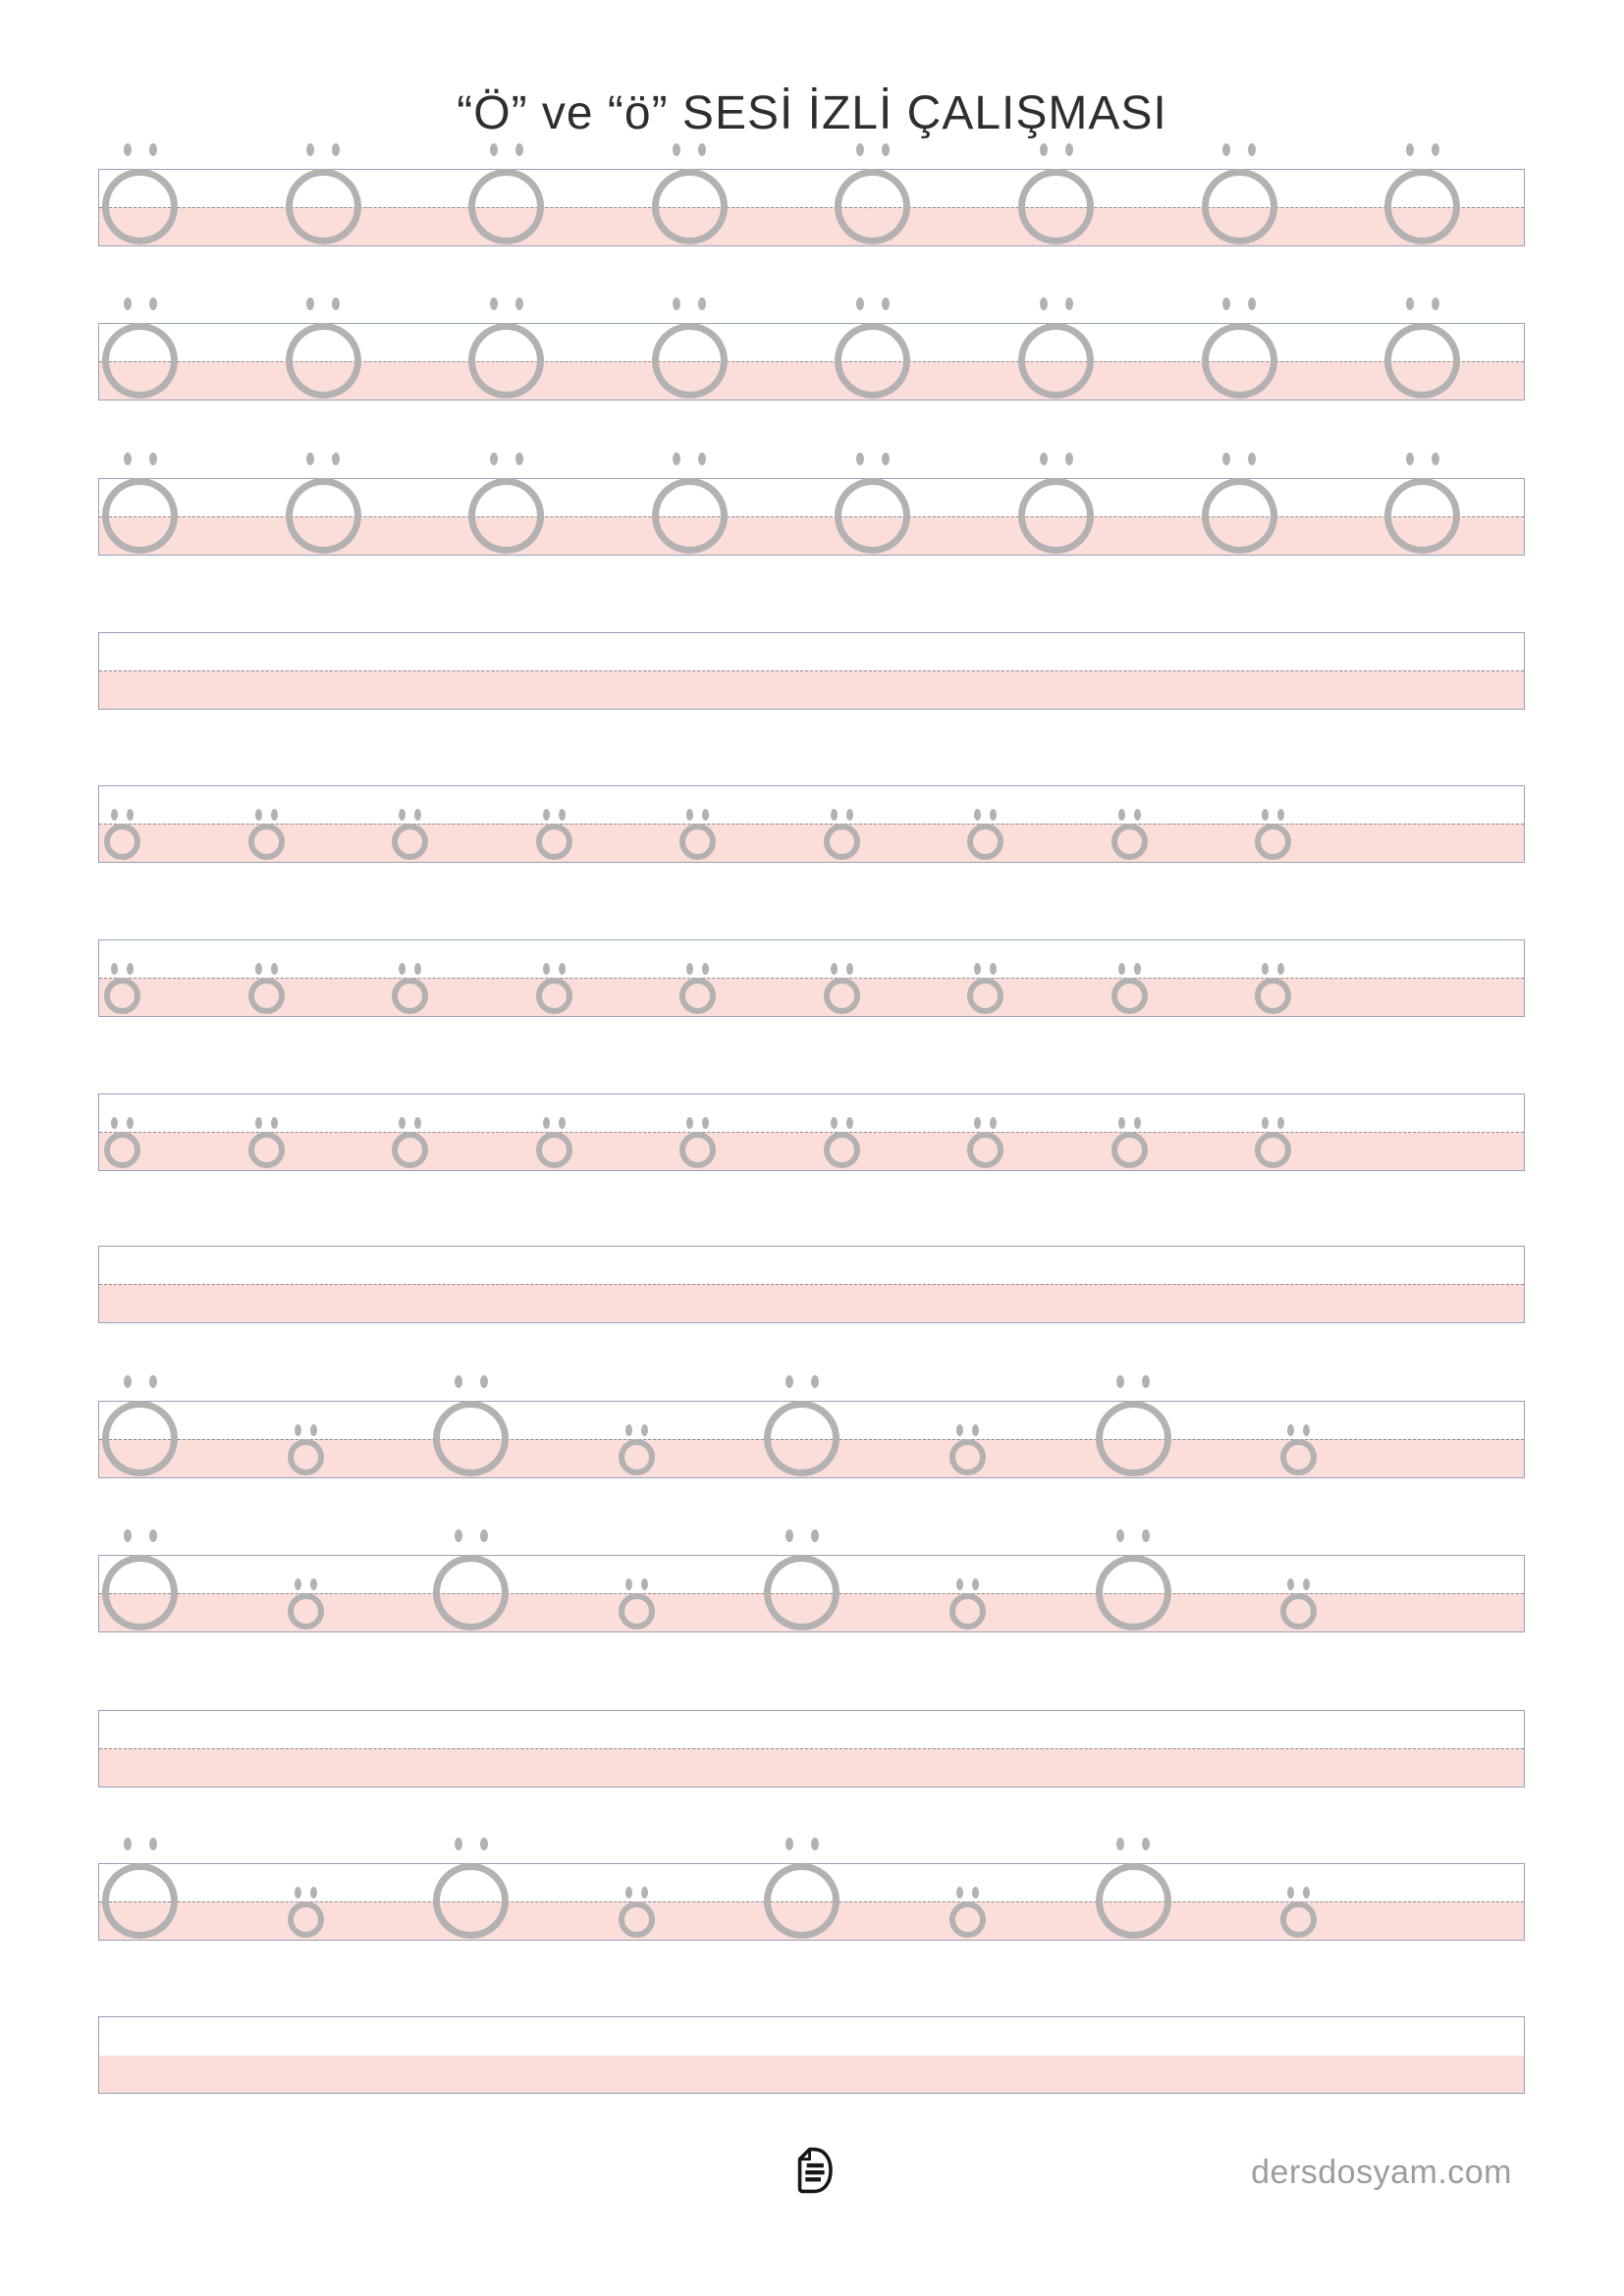  What do you see at coordinates (811, 1729) in the screenshot?
I see `band-upper-area` at bounding box center [811, 1729].